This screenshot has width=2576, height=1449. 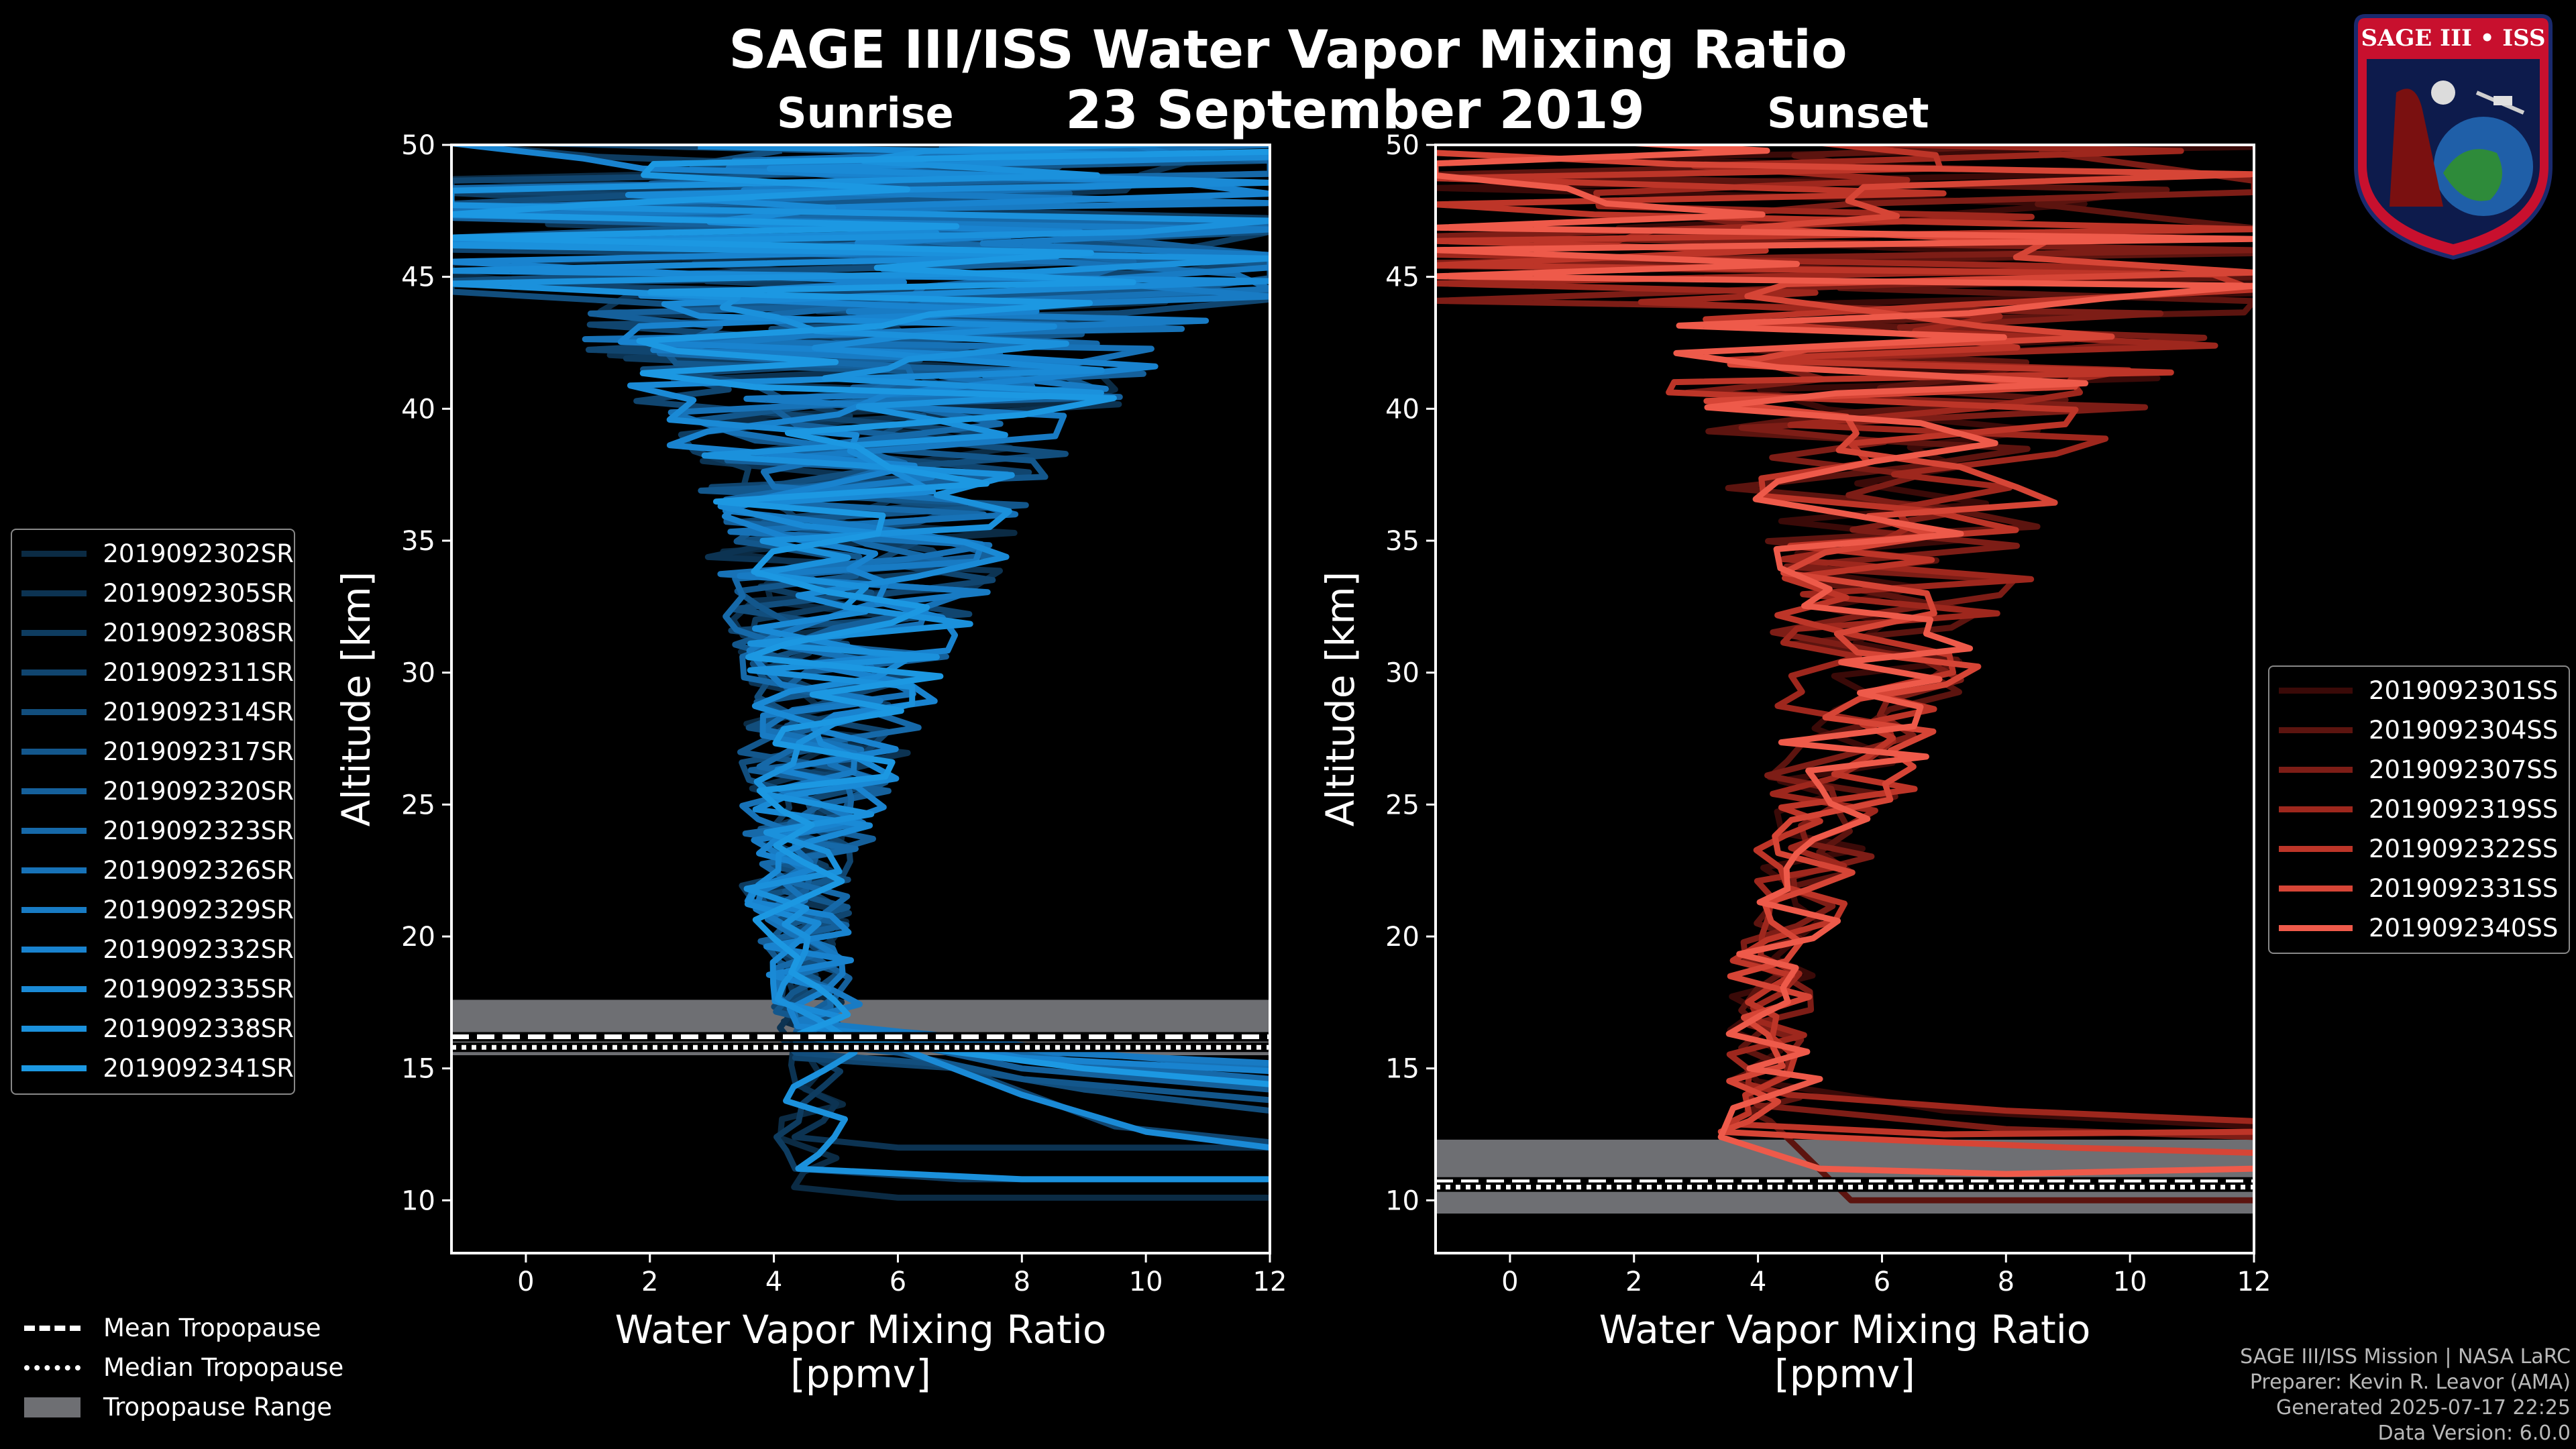 I want to click on legend-label: 2019092305SR, so click(x=198, y=593).